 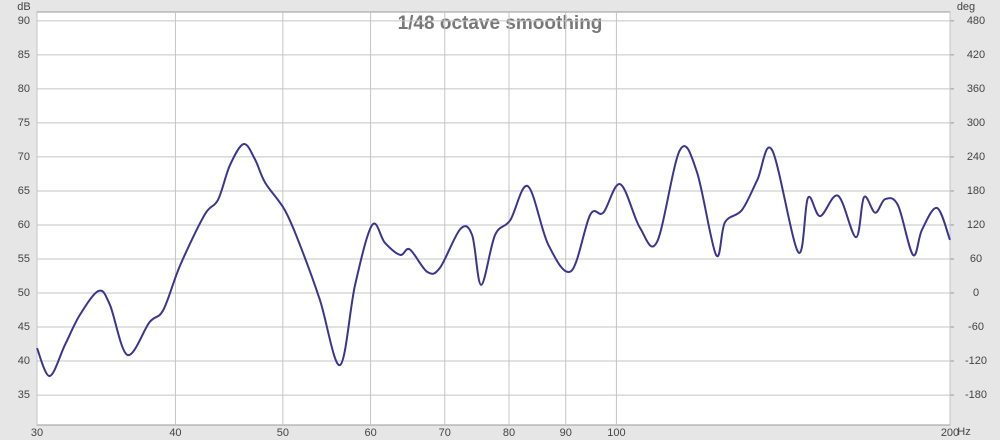 I want to click on y2-tick-label: 120, so click(x=976, y=225).